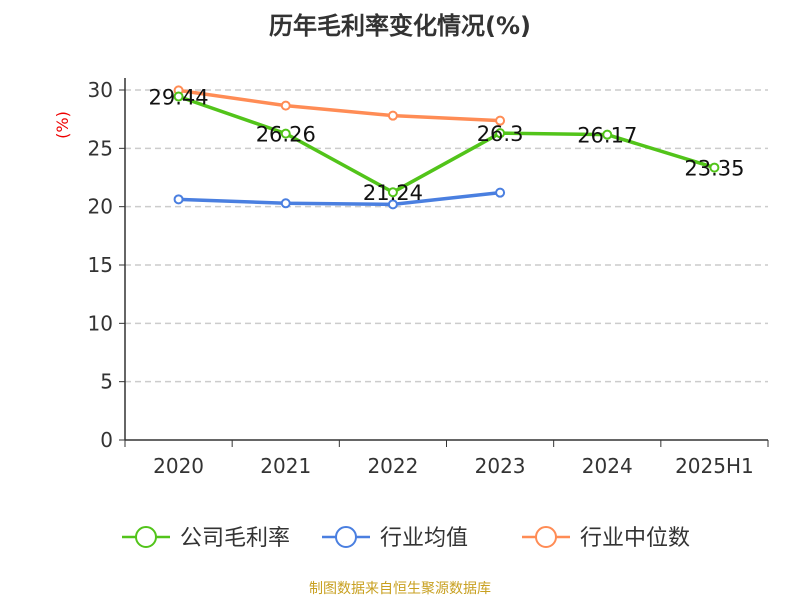 This screenshot has height=600, width=800. Describe the element at coordinates (106, 440) in the screenshot. I see `y-tick-label: 0` at that location.